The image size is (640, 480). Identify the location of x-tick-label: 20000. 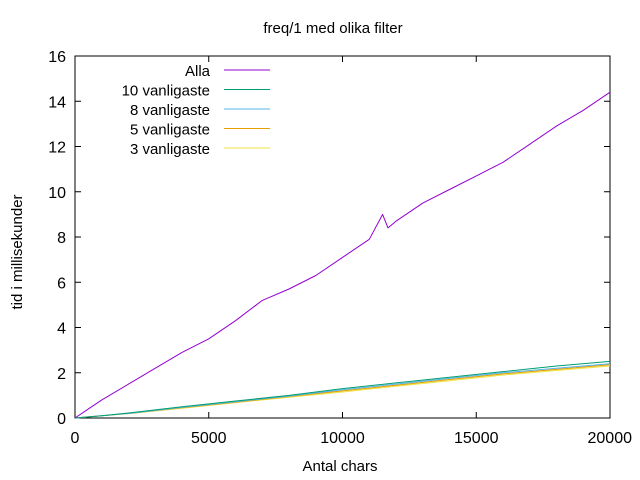
(610, 438).